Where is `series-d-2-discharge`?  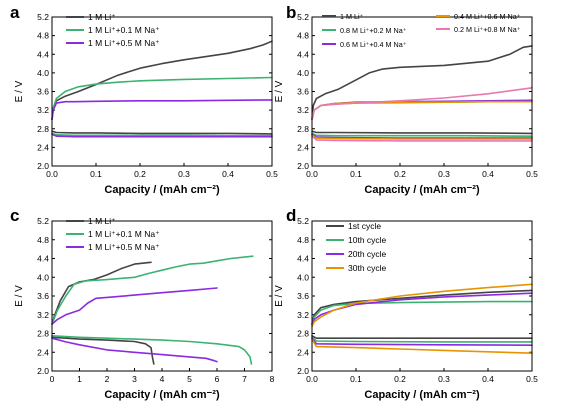
series-d-2-discharge is located at coordinates (422, 342).